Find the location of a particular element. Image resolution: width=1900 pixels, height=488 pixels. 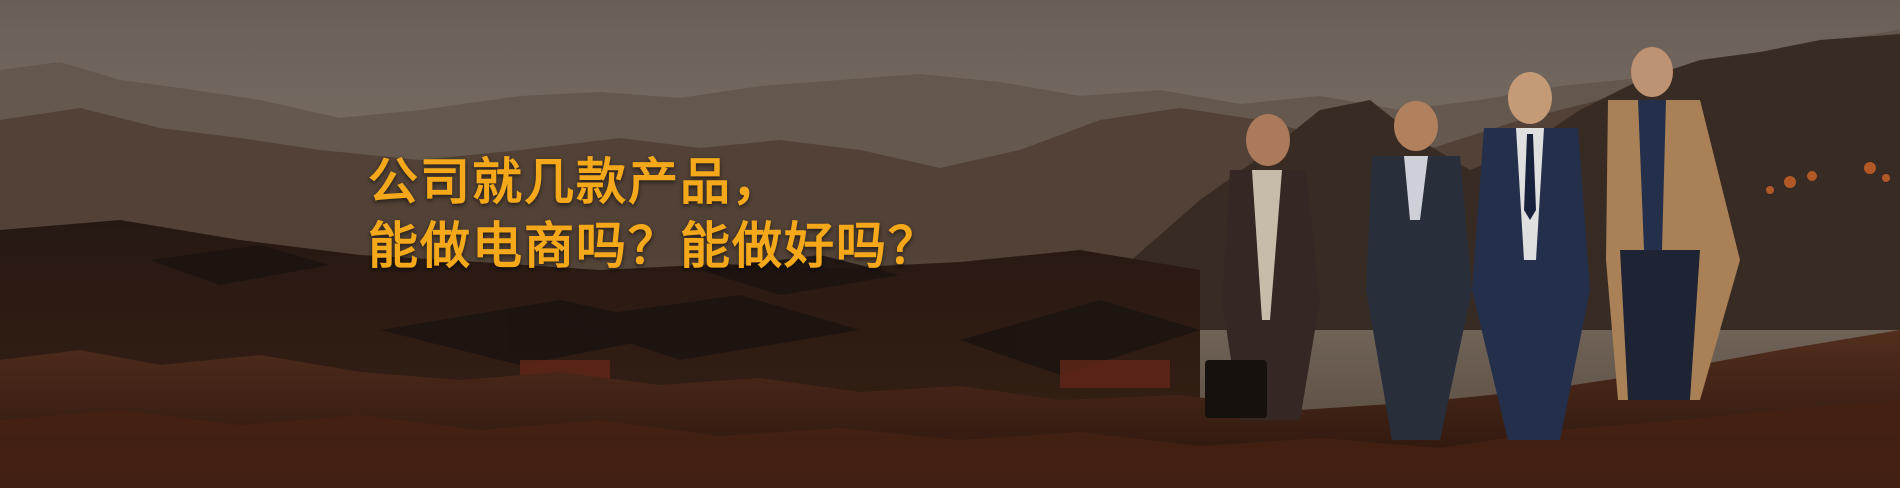

model-2-figure is located at coordinates (1419, 270).